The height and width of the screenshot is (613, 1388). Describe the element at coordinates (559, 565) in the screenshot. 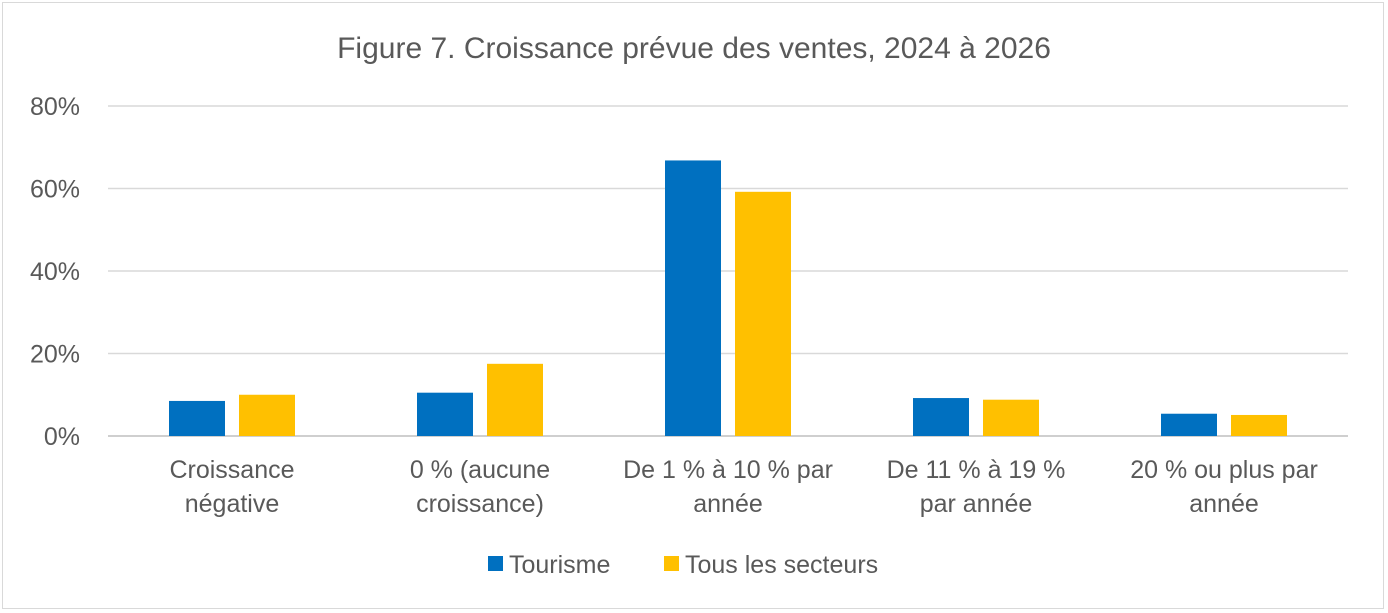

I see `legend-label: Tourisme` at that location.